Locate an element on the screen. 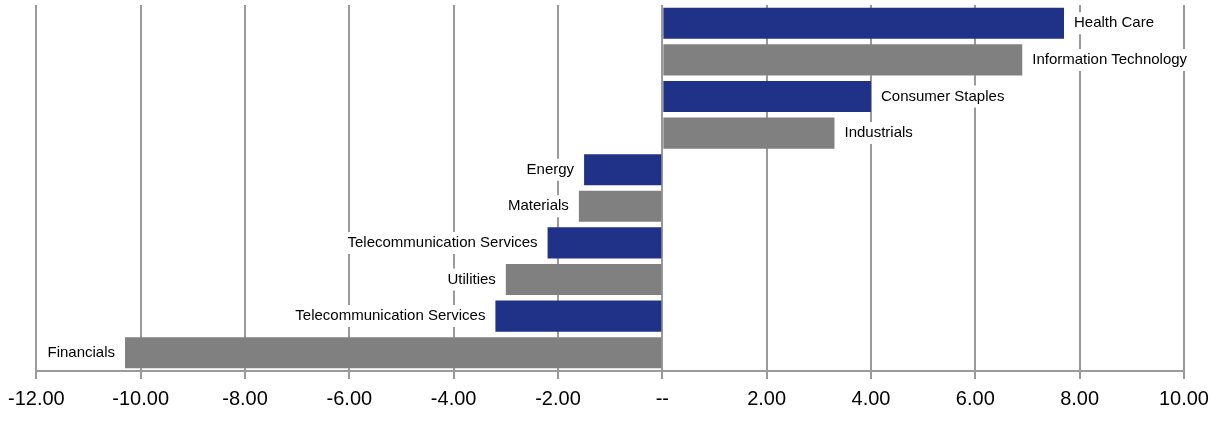 The image size is (1217, 423). x-tick-label: -6.00 is located at coordinates (349, 397).